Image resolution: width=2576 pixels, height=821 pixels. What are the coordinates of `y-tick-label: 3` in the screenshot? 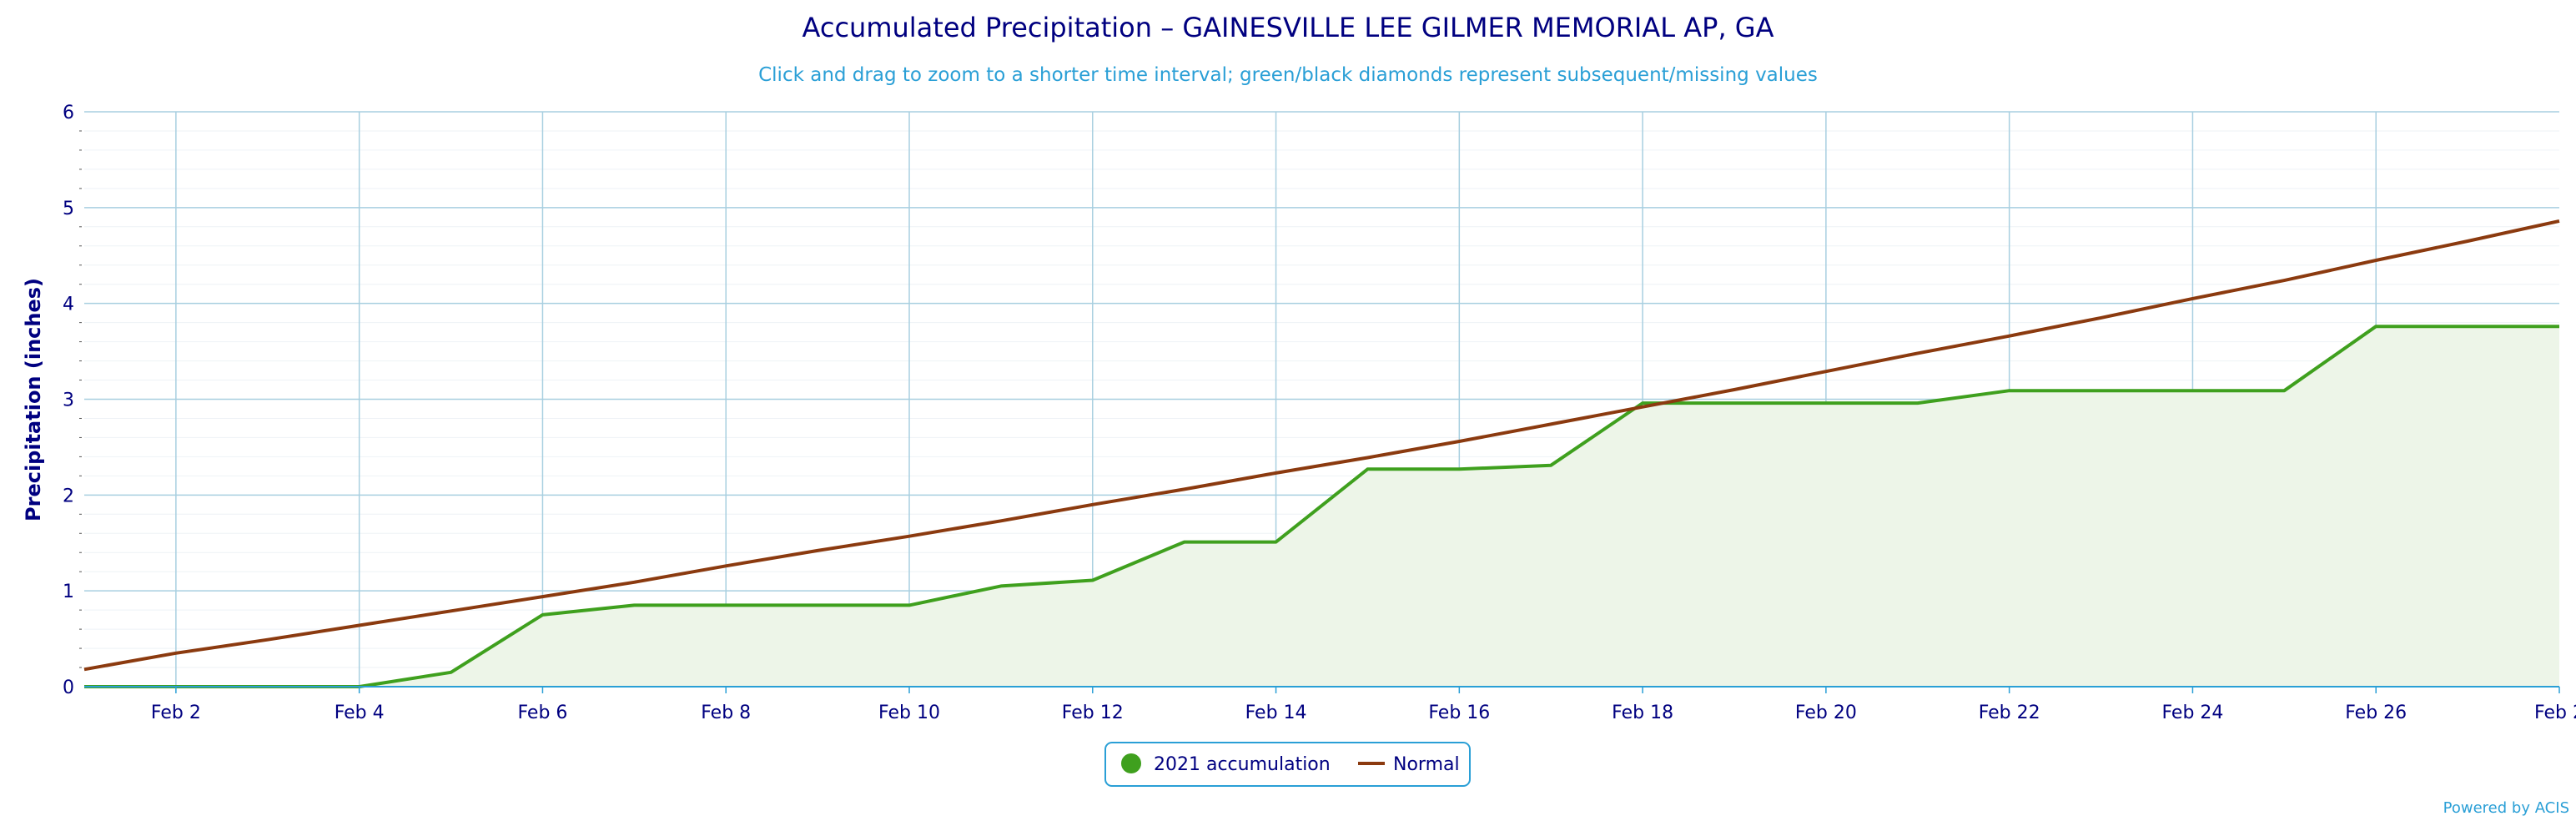 It's located at (68, 401).